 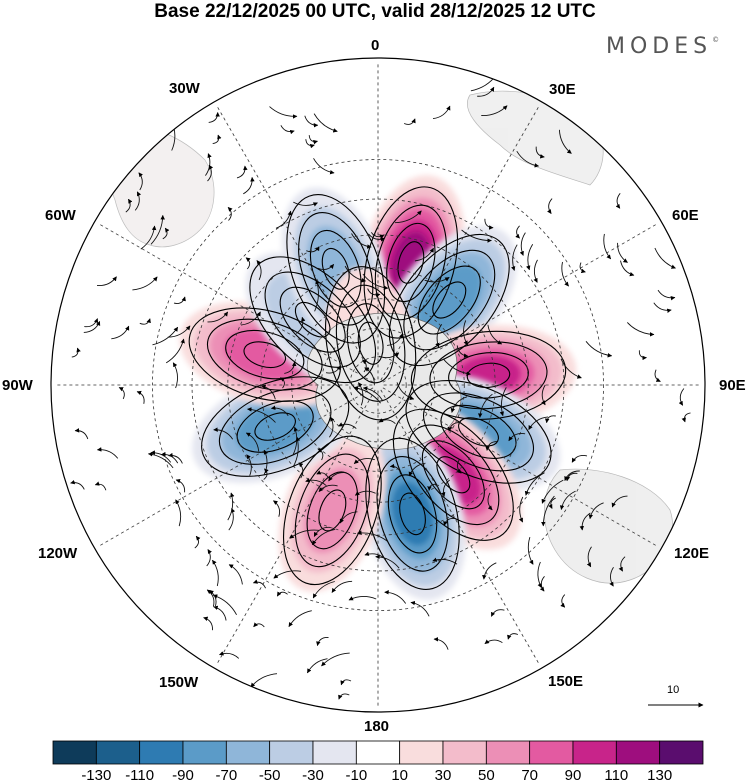 What do you see at coordinates (226, 775) in the screenshot?
I see `colorbar-tick-label: -70` at bounding box center [226, 775].